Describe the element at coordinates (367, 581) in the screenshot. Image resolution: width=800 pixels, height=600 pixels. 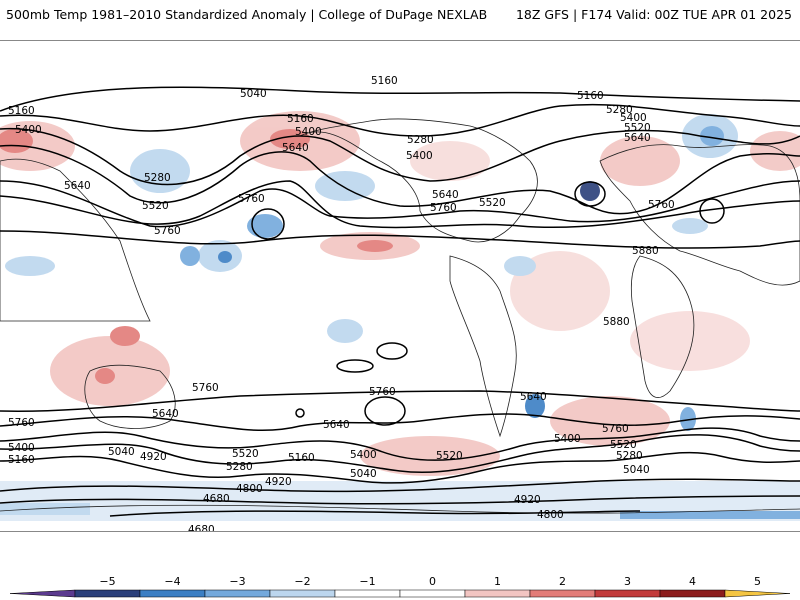
I see `color-scale-tick-label: −1` at that location.